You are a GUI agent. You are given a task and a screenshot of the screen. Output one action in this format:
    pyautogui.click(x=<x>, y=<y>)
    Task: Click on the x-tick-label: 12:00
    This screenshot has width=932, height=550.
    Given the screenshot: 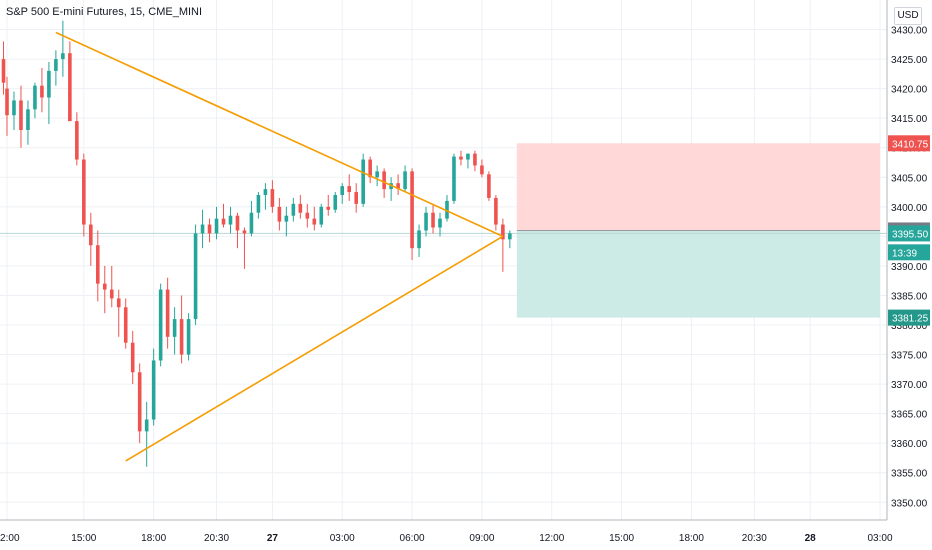 What is the action you would take?
    pyautogui.click(x=551, y=538)
    